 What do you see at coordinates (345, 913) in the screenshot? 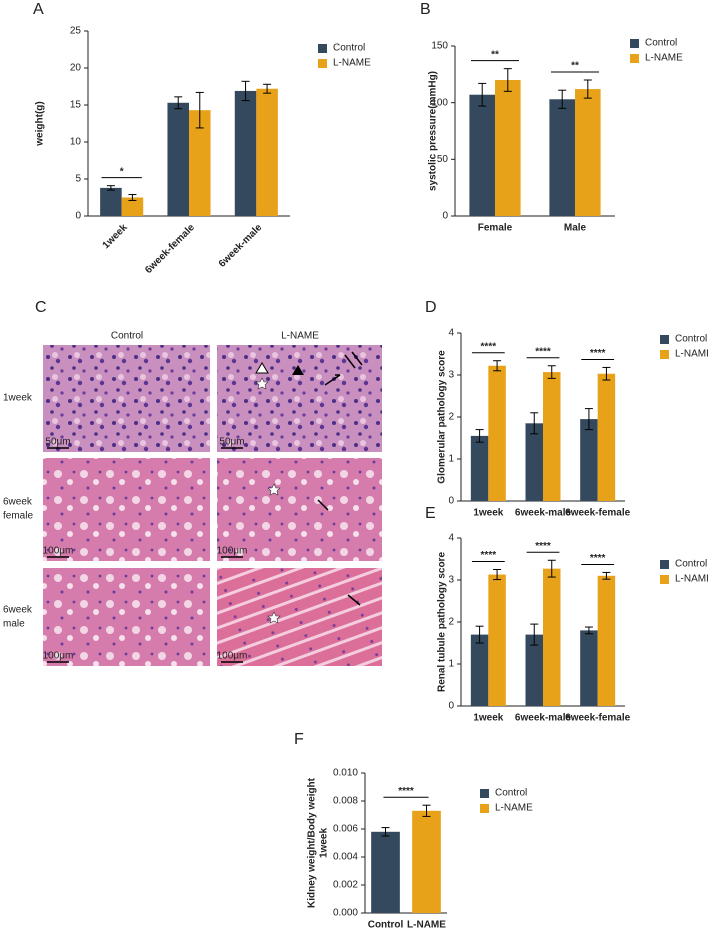
I see `y-tick-label: 0.000` at bounding box center [345, 913].